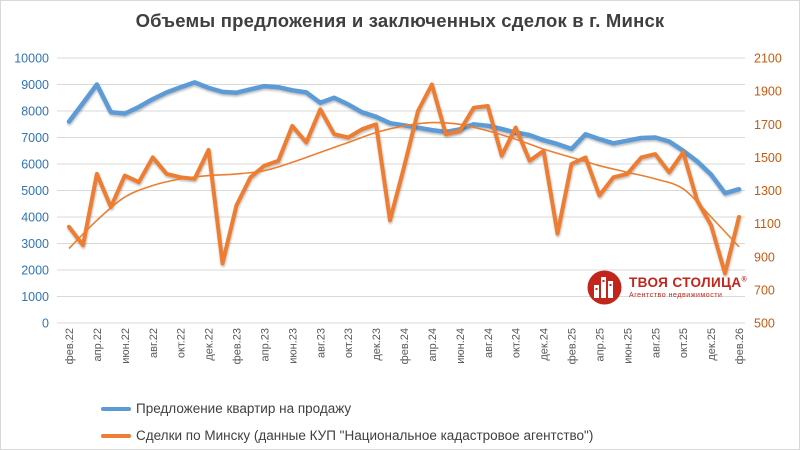 Image resolution: width=800 pixels, height=450 pixels. Describe the element at coordinates (768, 59) in the screenshot. I see `y-axis-right-label: 2100` at that location.